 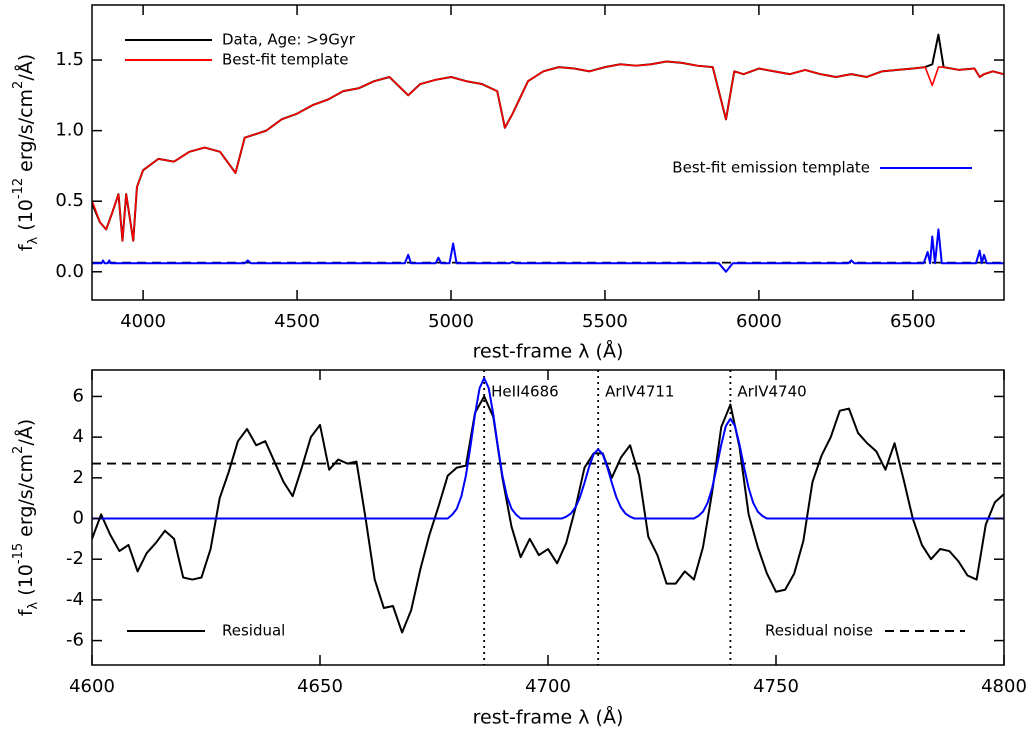 What do you see at coordinates (320, 686) in the screenshot?
I see `x-tick-label: 4650` at bounding box center [320, 686].